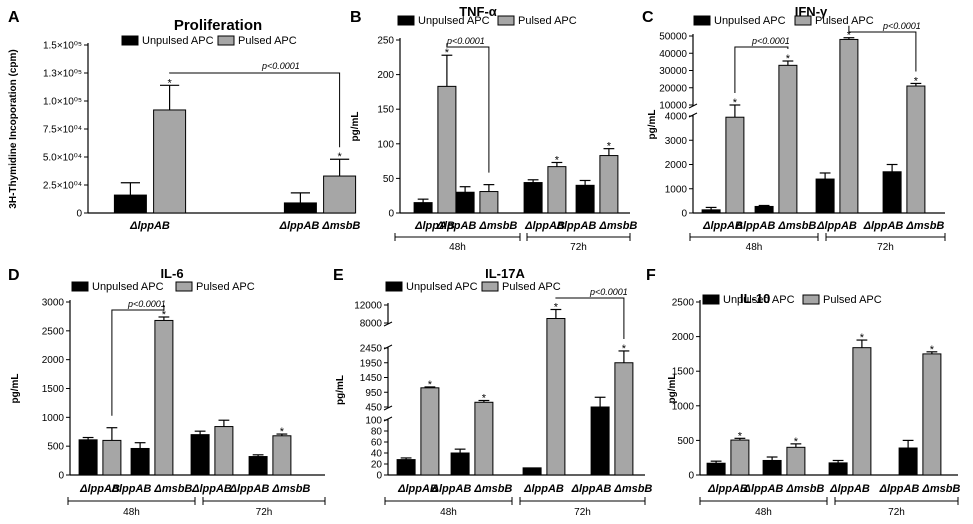  I want to click on y-tick-label: 200, so click(385, 75).